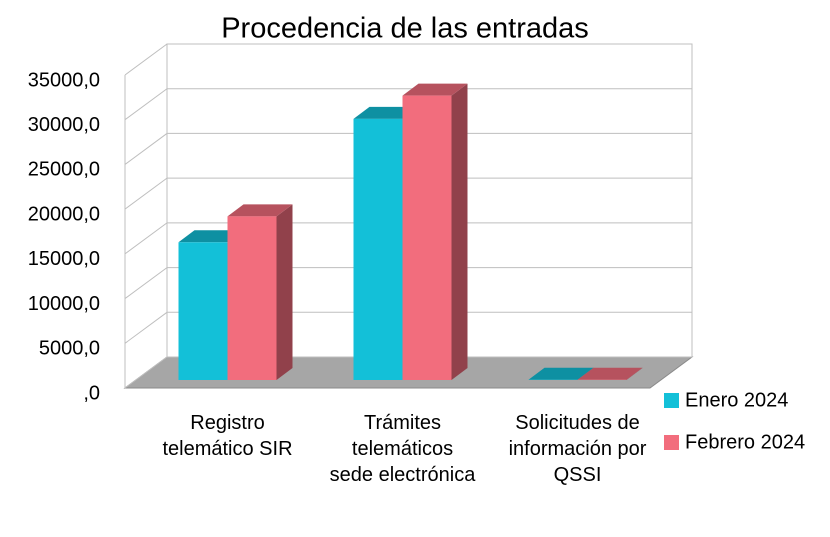 The width and height of the screenshot is (830, 537). What do you see at coordinates (745, 442) in the screenshot?
I see `legend-label: Febrero 2024` at bounding box center [745, 442].